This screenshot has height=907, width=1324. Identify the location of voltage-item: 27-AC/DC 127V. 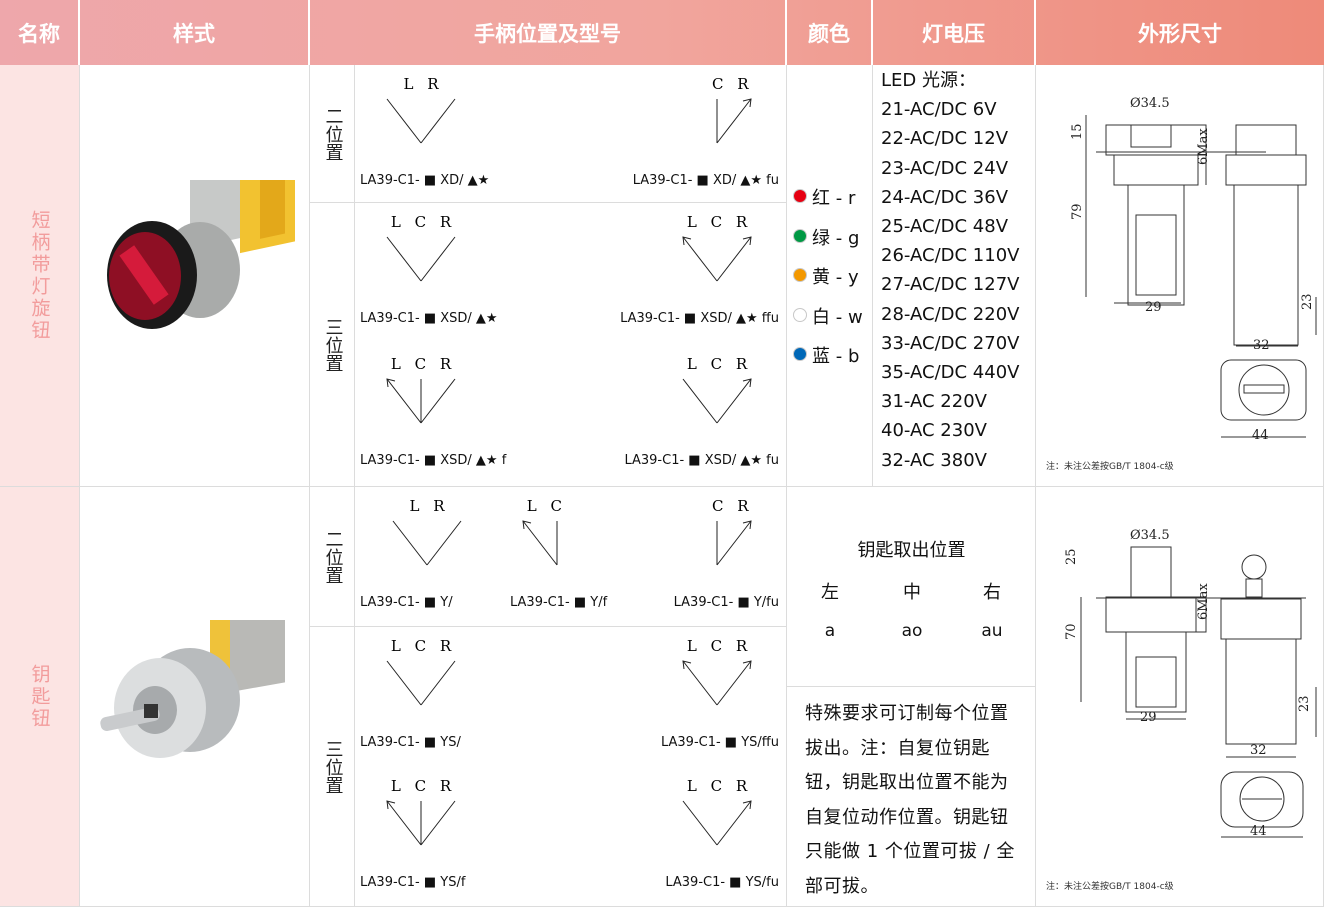
(950, 285).